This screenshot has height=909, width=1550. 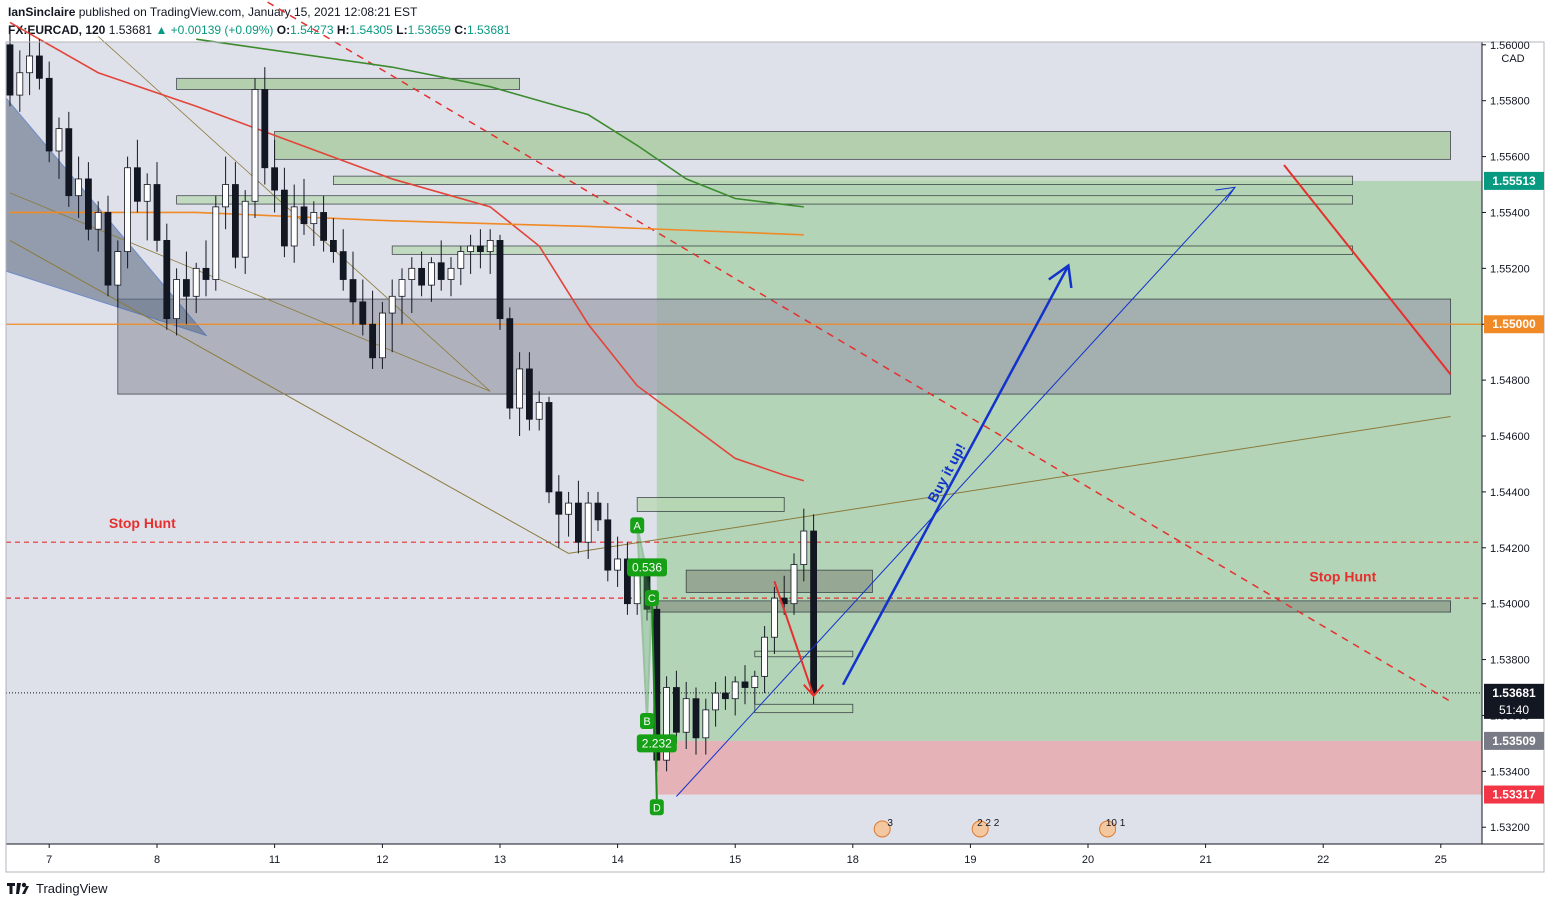 What do you see at coordinates (970, 860) in the screenshot?
I see `x-tick-label: 19` at bounding box center [970, 860].